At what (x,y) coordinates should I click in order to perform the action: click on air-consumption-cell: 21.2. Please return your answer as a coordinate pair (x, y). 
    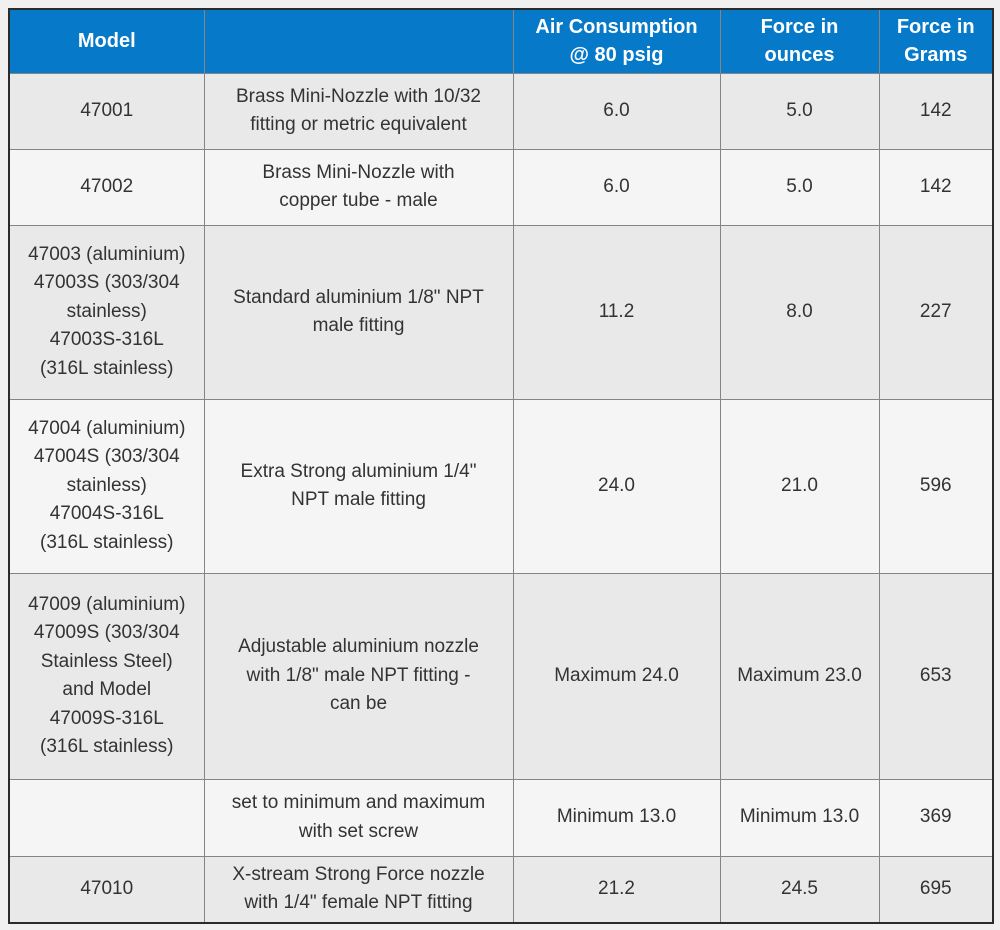
    Looking at the image, I should click on (616, 889).